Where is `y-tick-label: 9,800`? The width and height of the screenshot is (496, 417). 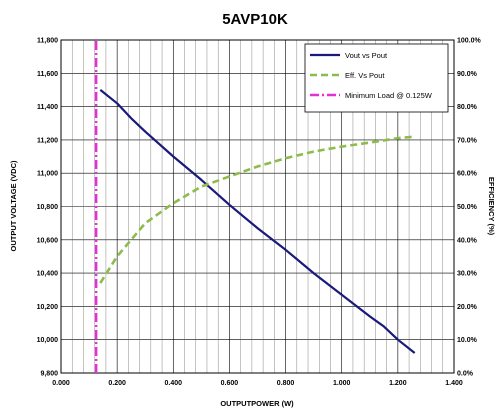
y-tick-label: 9,800 is located at coordinates (49, 374).